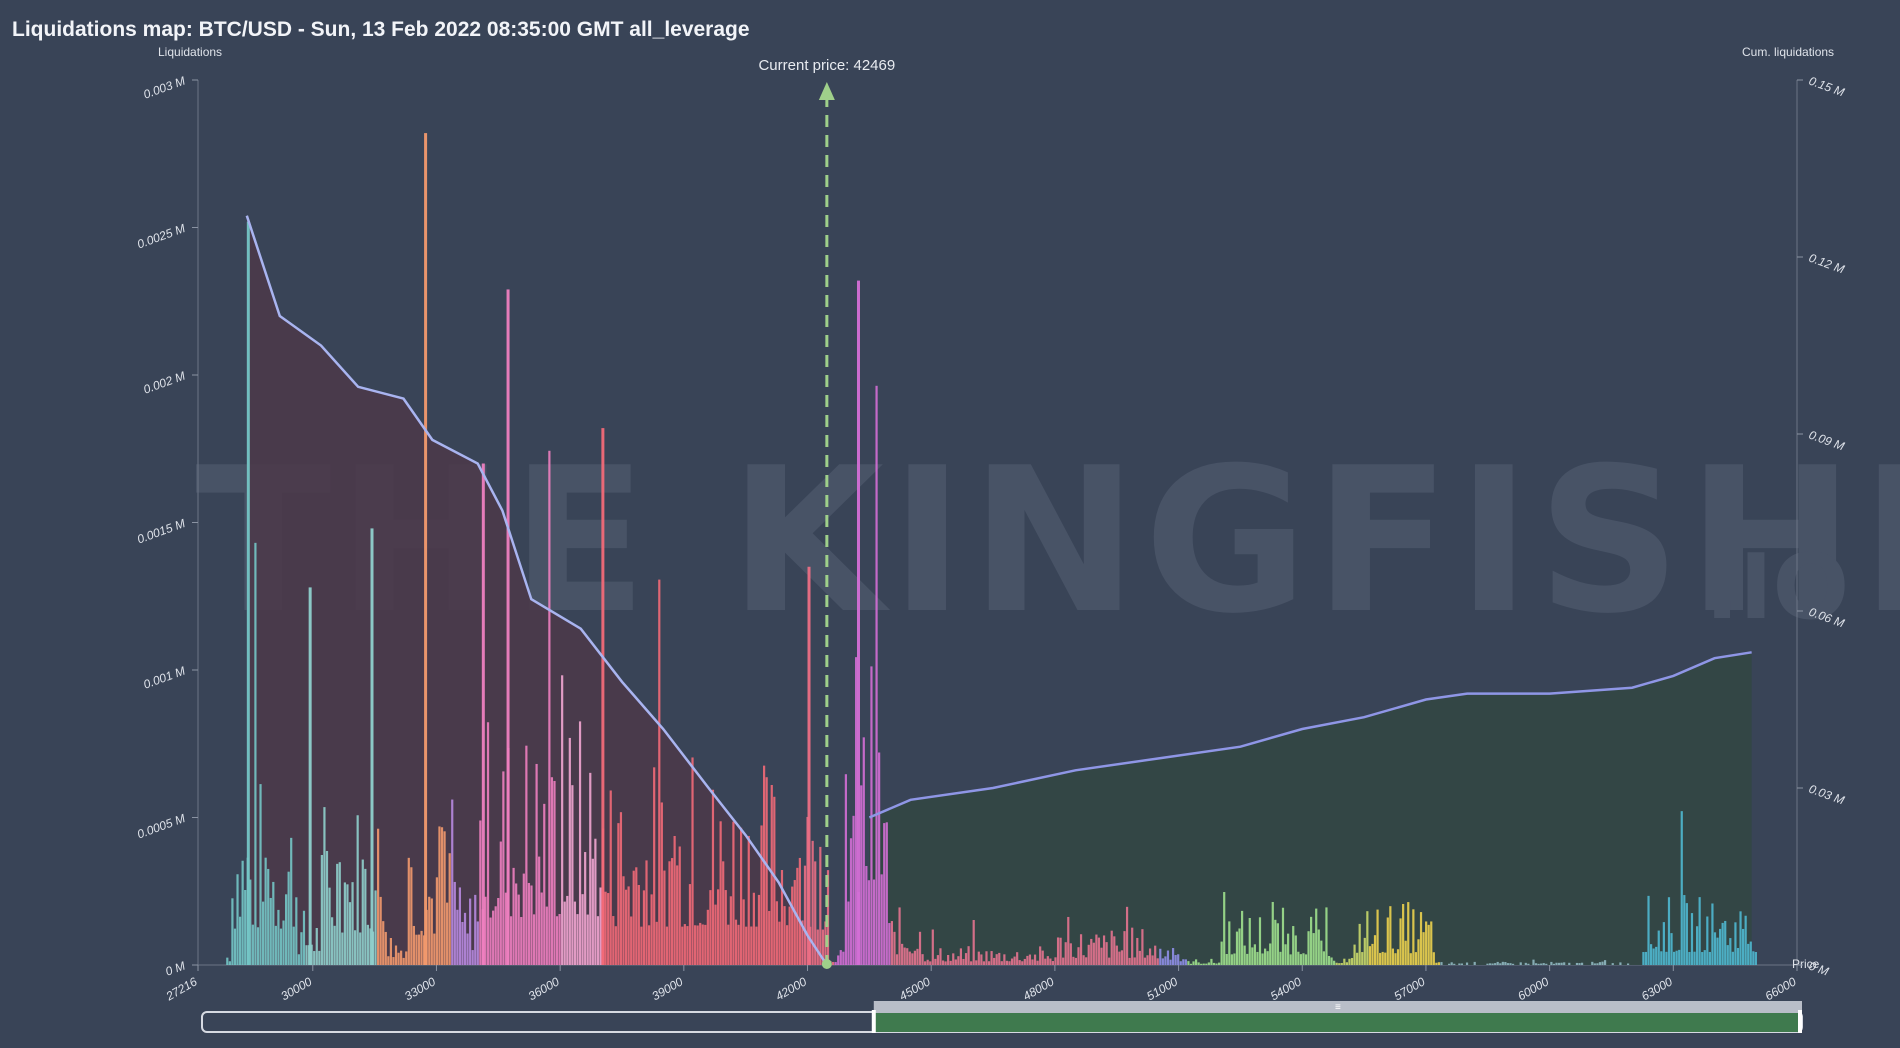 The image size is (1900, 1048). I want to click on scrollbar-grip-icon: ≡, so click(1338, 1007).